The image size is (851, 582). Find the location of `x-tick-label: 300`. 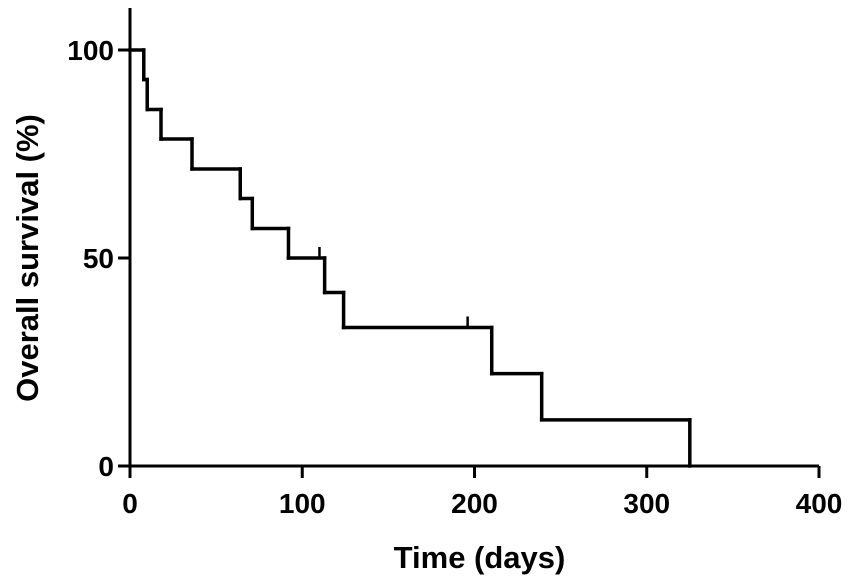

x-tick-label: 300 is located at coordinates (646, 503).